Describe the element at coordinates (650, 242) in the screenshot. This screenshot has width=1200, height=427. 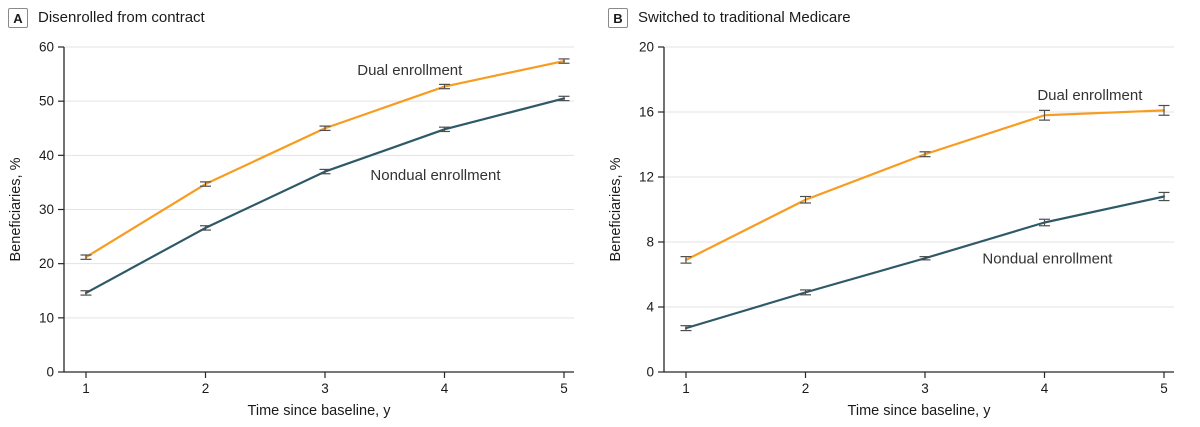
I see `y-tick-label: 8` at that location.